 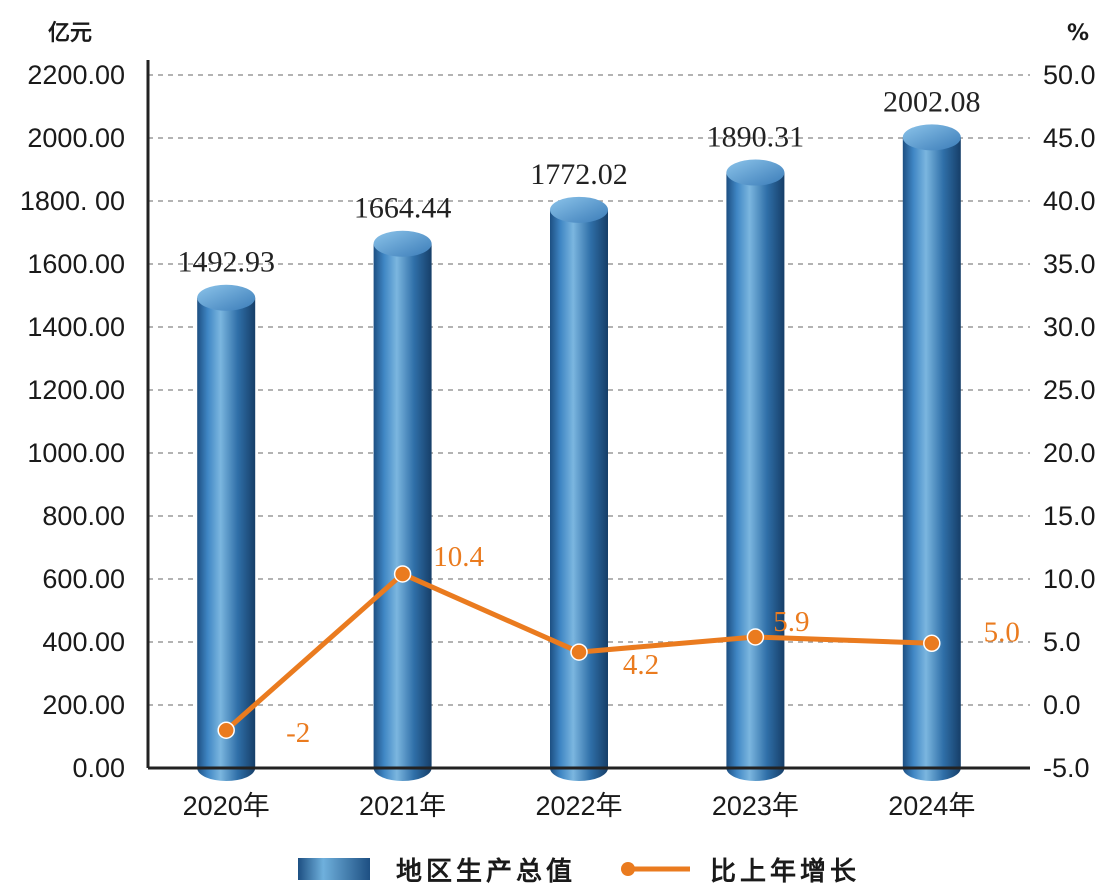 I want to click on bar-value-label: 2002.08, so click(x=932, y=101).